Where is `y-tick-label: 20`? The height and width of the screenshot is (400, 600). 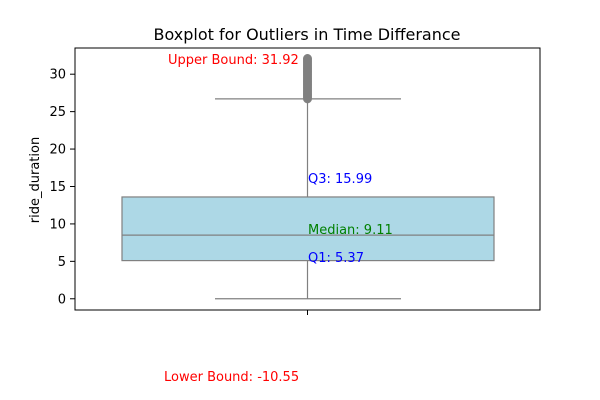 y-tick-label: 20 is located at coordinates (57, 150).